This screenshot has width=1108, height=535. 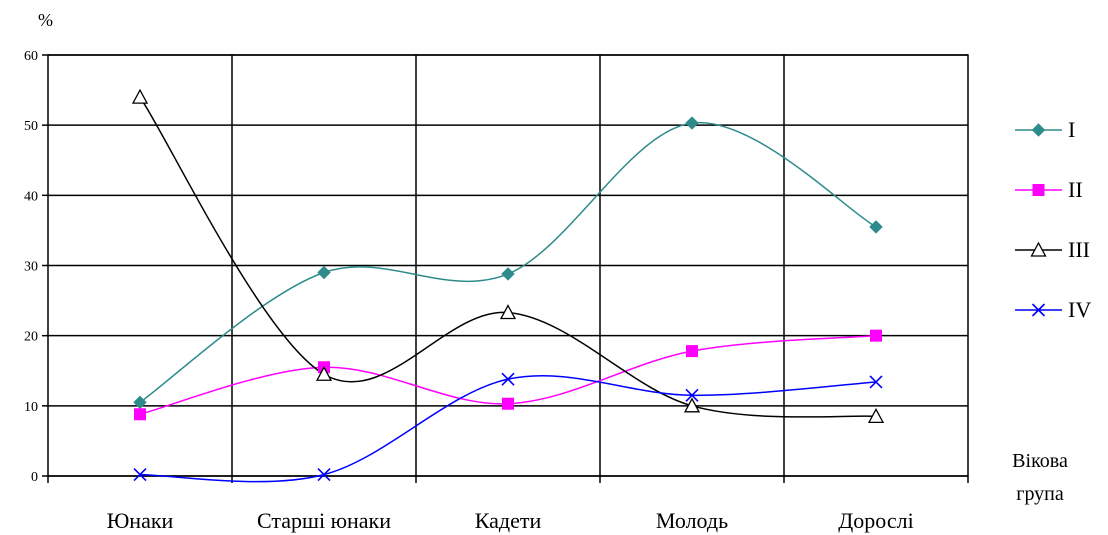 I want to click on legend-item-III: III, so click(x=1052, y=249).